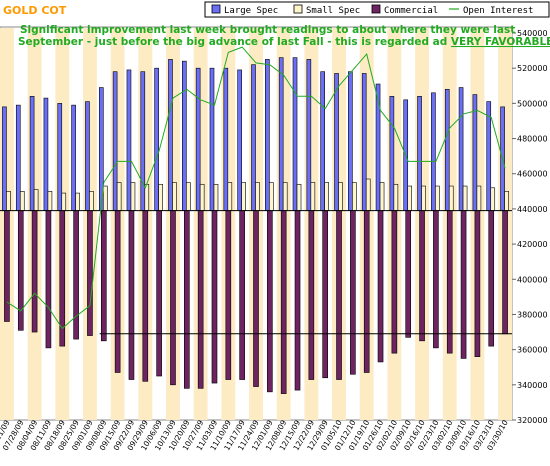  I want to click on y-tick-label: 460000, so click(532, 174).